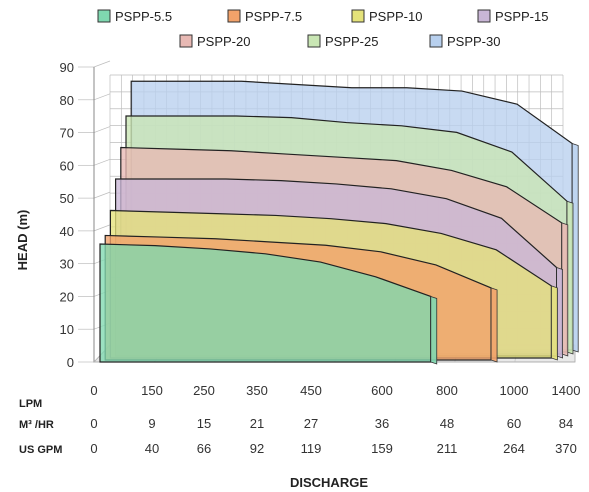 This screenshot has height=492, width=589. I want to click on x-tick-label: 36, so click(382, 423).